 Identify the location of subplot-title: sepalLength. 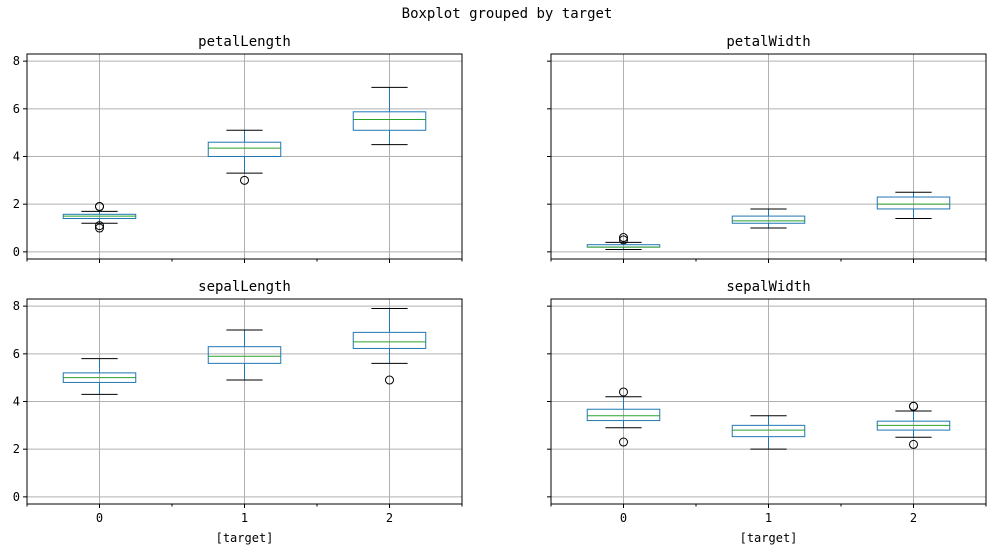
(244, 287).